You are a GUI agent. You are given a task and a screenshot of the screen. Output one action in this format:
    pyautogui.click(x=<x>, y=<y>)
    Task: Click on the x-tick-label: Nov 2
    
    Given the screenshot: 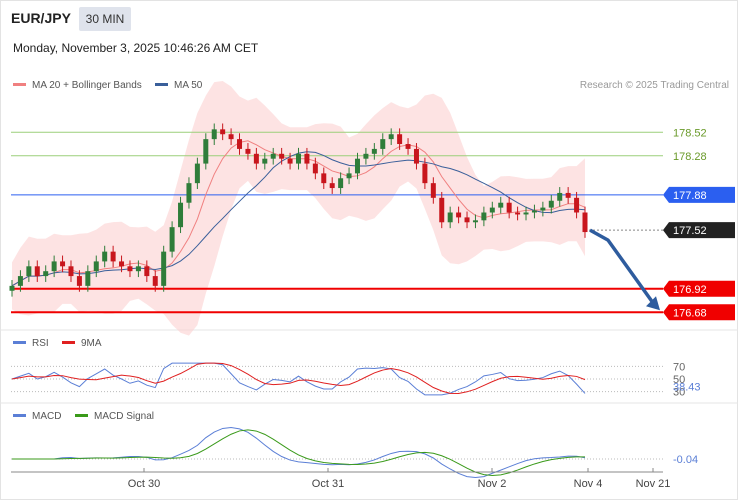 What is the action you would take?
    pyautogui.click(x=492, y=484)
    